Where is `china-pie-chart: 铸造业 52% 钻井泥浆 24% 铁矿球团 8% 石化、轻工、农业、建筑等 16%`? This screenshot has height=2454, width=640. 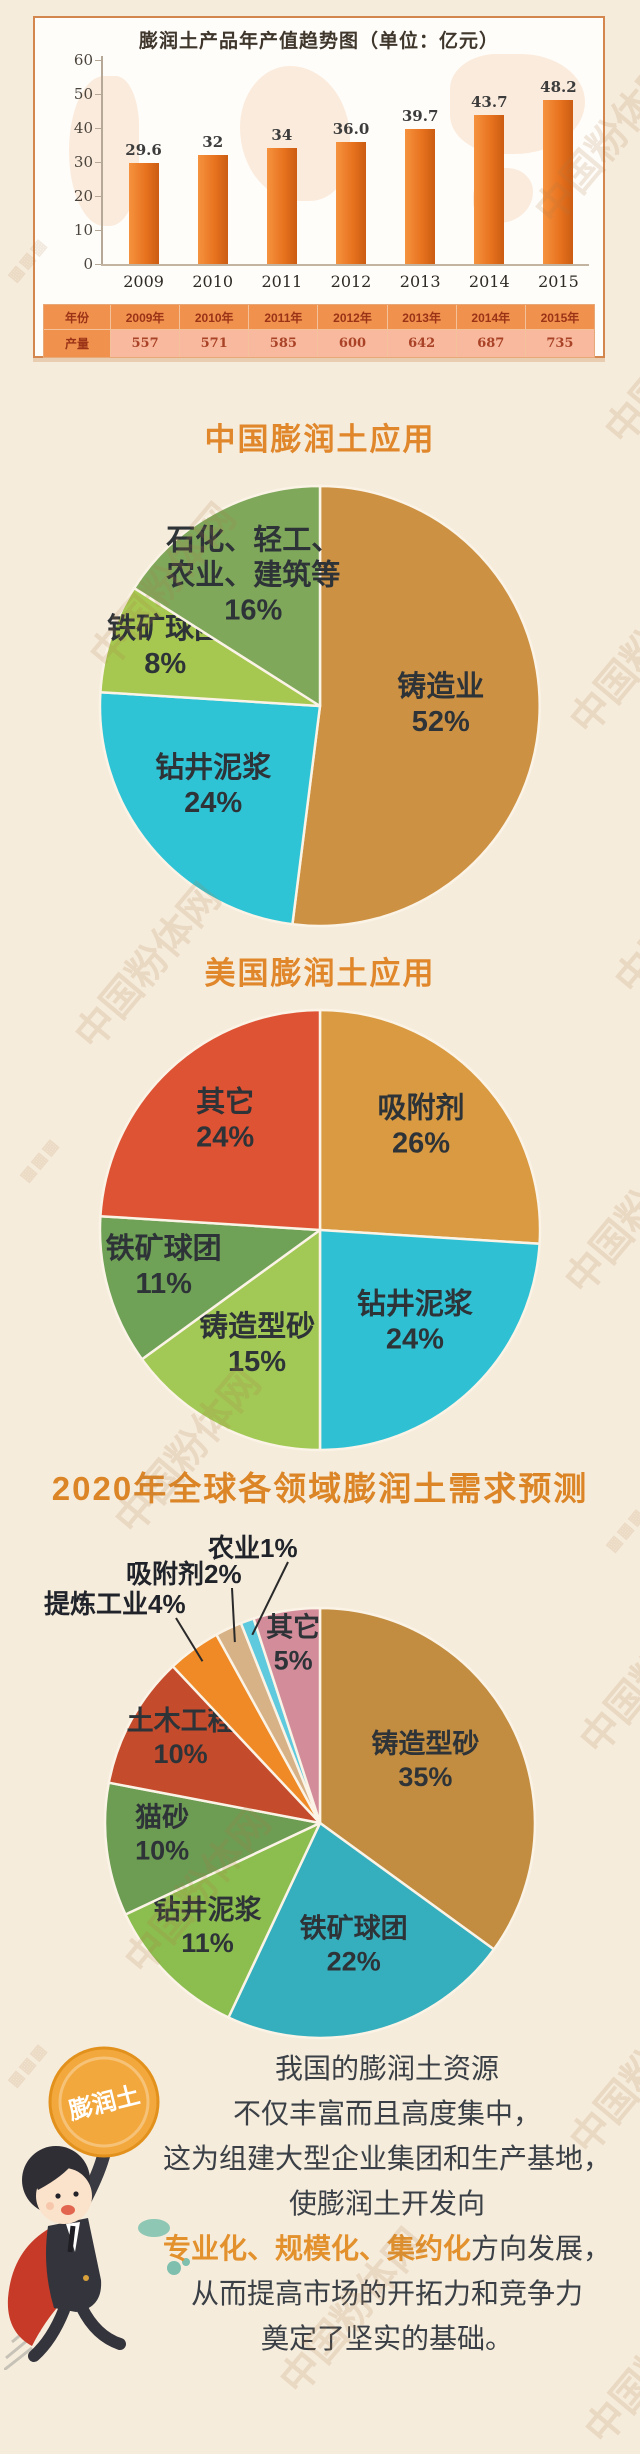 china-pie-chart: 铸造业 52% 钻井泥浆 24% 铁矿球团 8% 石化、轻工、农业、建筑等 16% is located at coordinates (319, 706).